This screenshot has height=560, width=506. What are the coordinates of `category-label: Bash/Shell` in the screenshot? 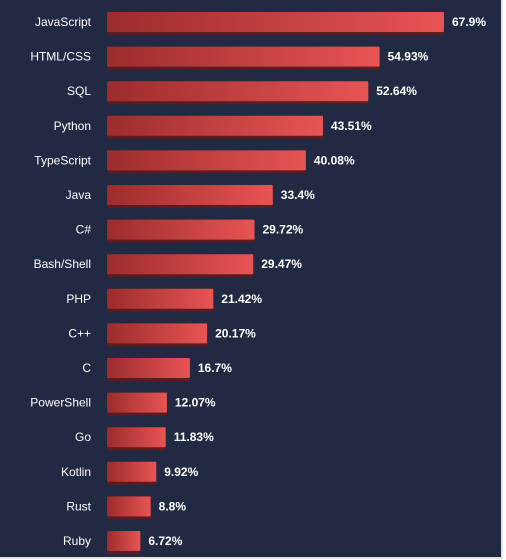 It's located at (62, 264).